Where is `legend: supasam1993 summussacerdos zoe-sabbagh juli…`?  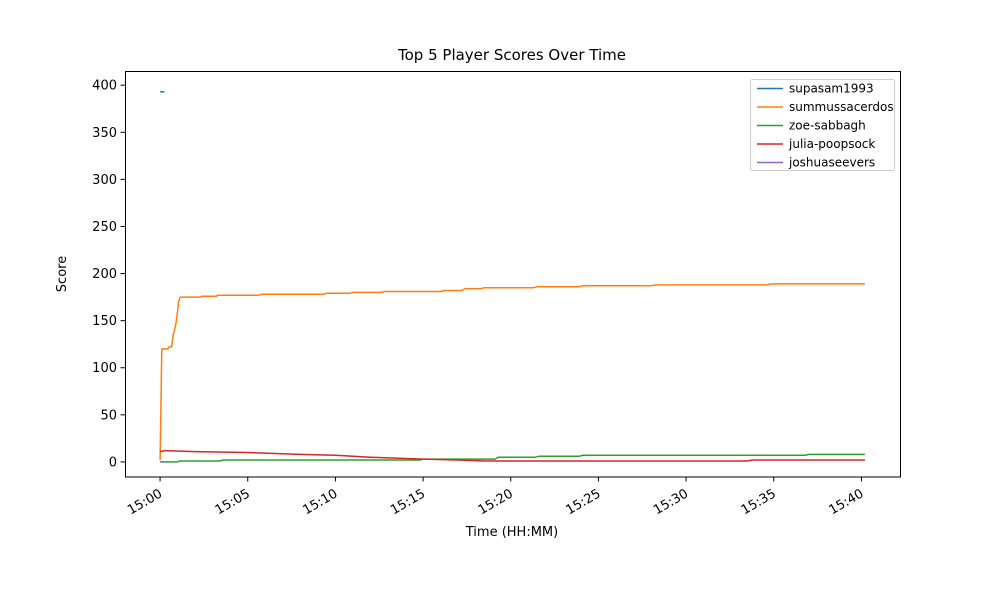
legend: supasam1993 summussacerdos zoe-sabbagh juli… is located at coordinates (822, 125).